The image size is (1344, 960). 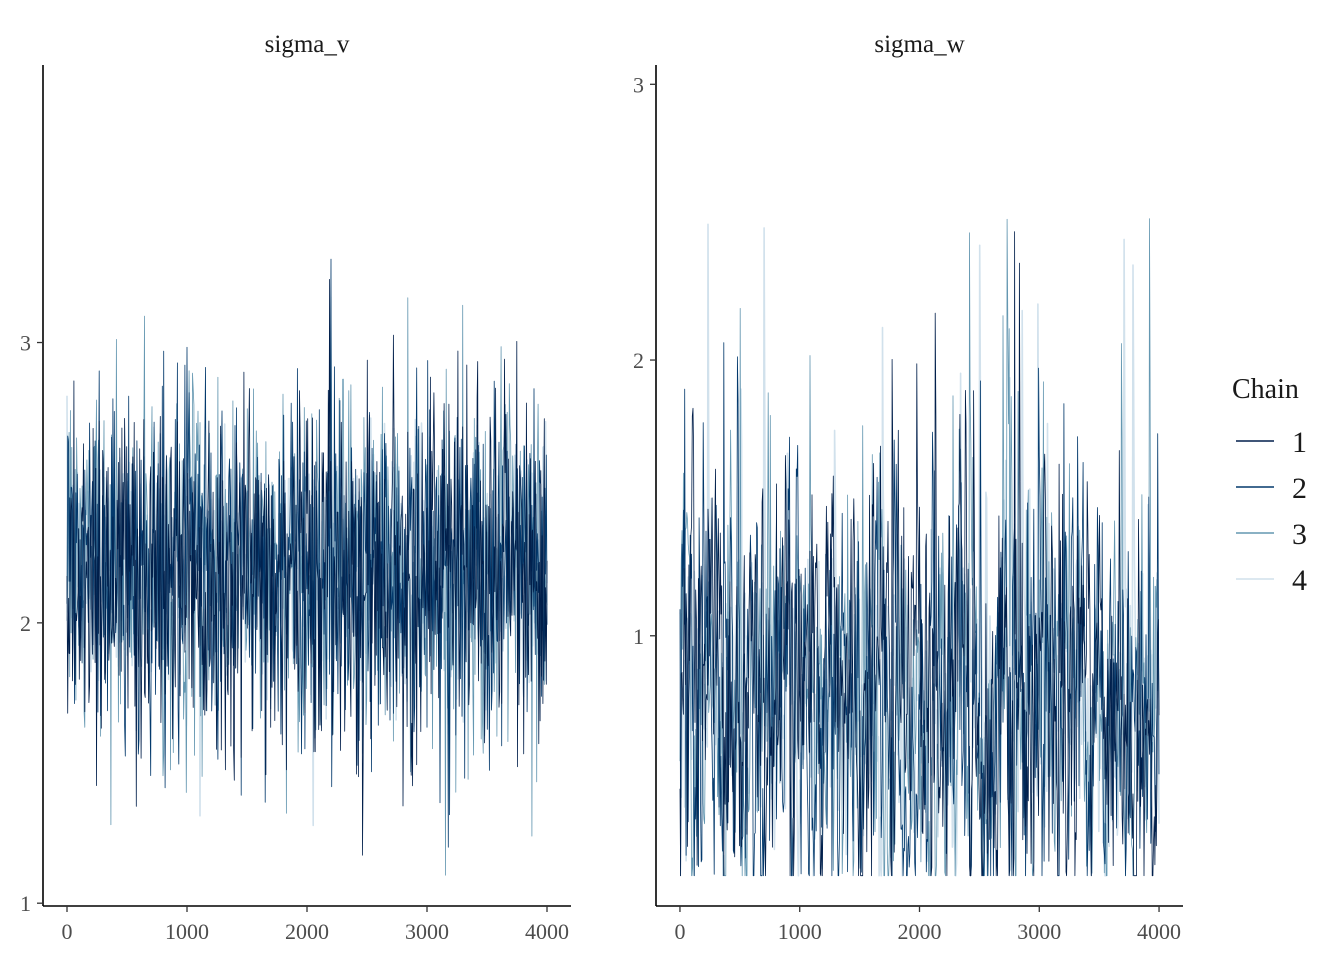 I want to click on legend-label-1: 1, so click(x=1299, y=442).